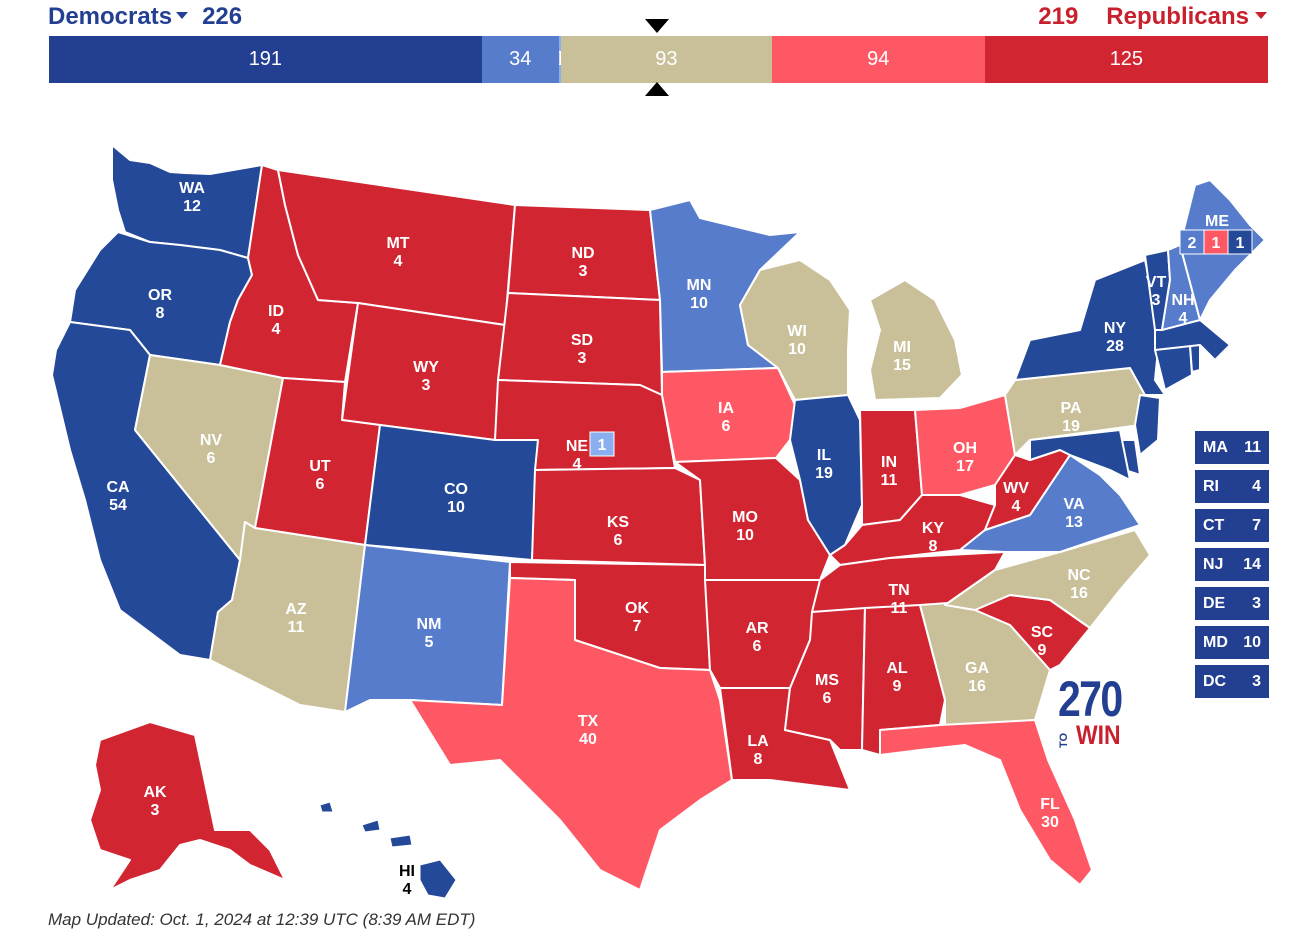 The height and width of the screenshot is (952, 1309). What do you see at coordinates (296, 618) in the screenshot?
I see `state-label-az: AZ 11` at bounding box center [296, 618].